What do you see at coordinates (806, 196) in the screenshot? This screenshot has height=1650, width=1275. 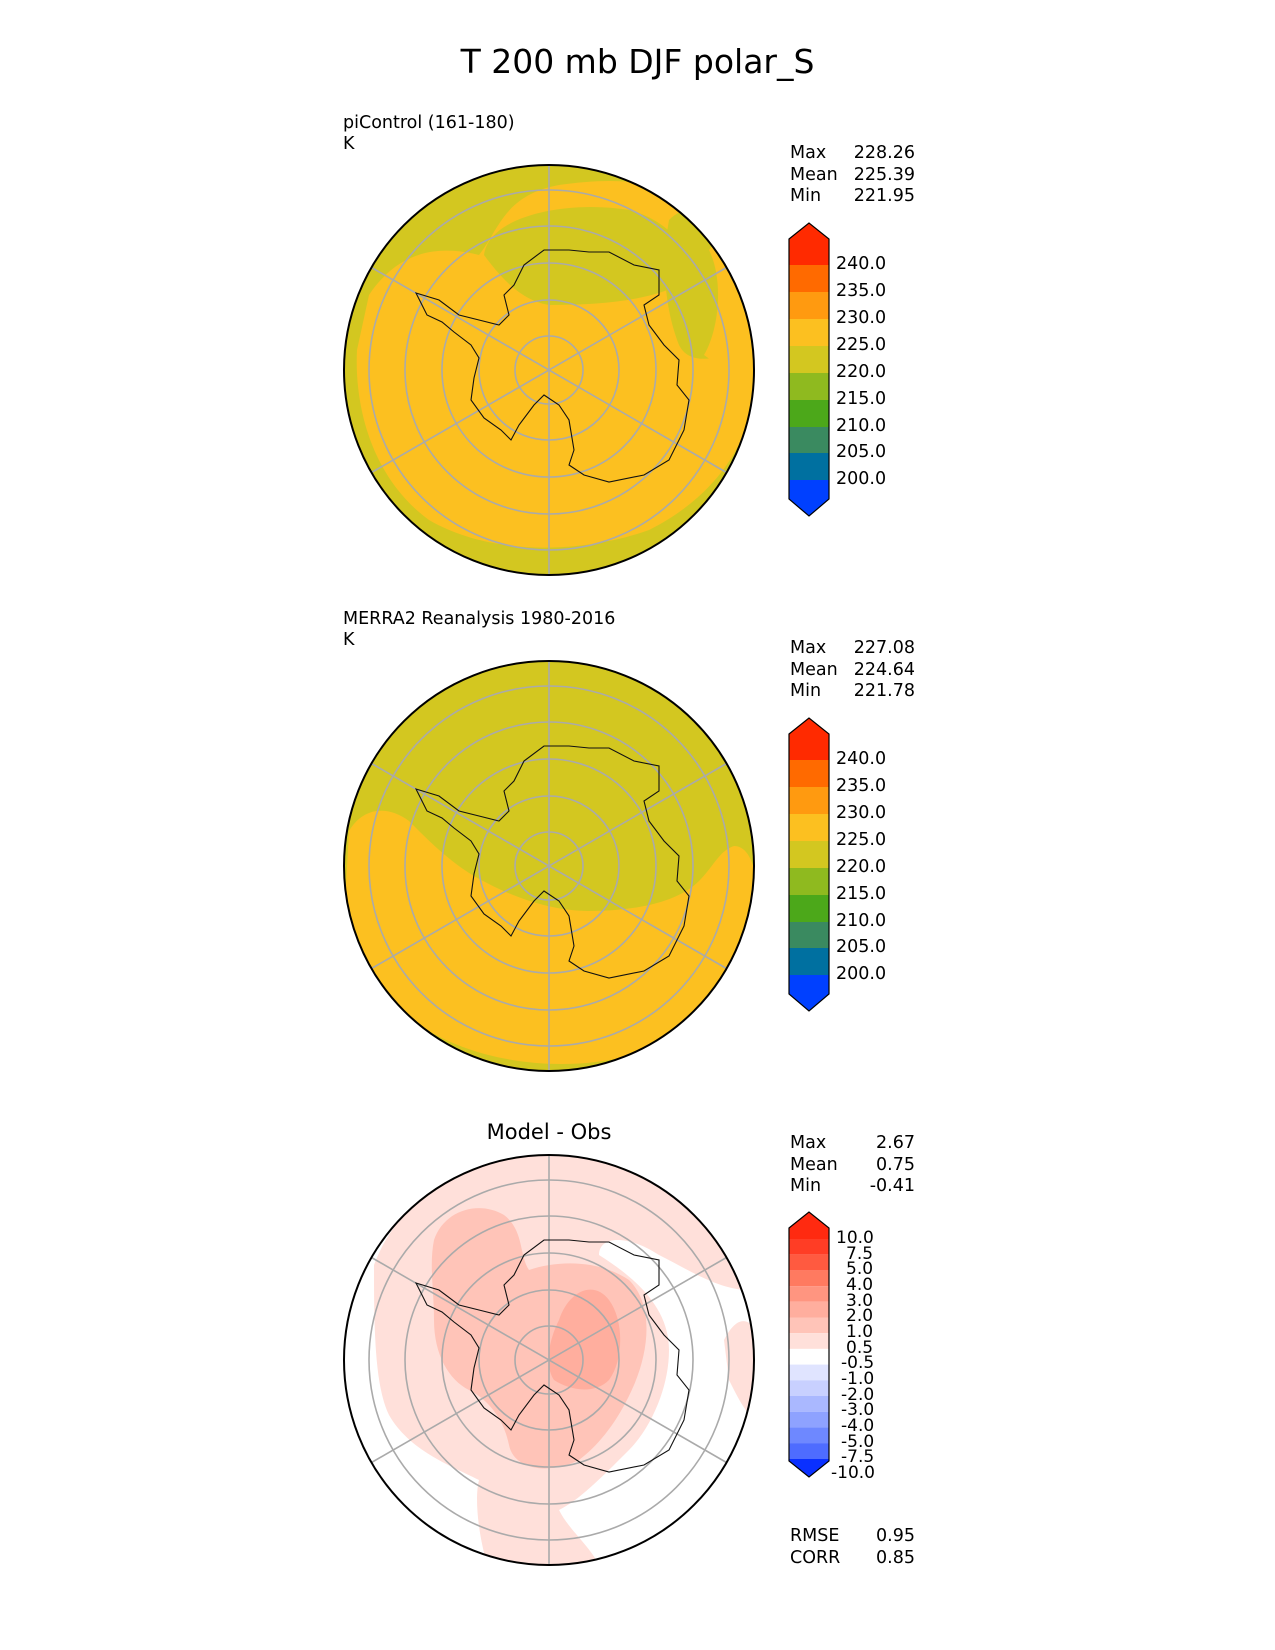 I see `panel1-min-label: Min` at bounding box center [806, 196].